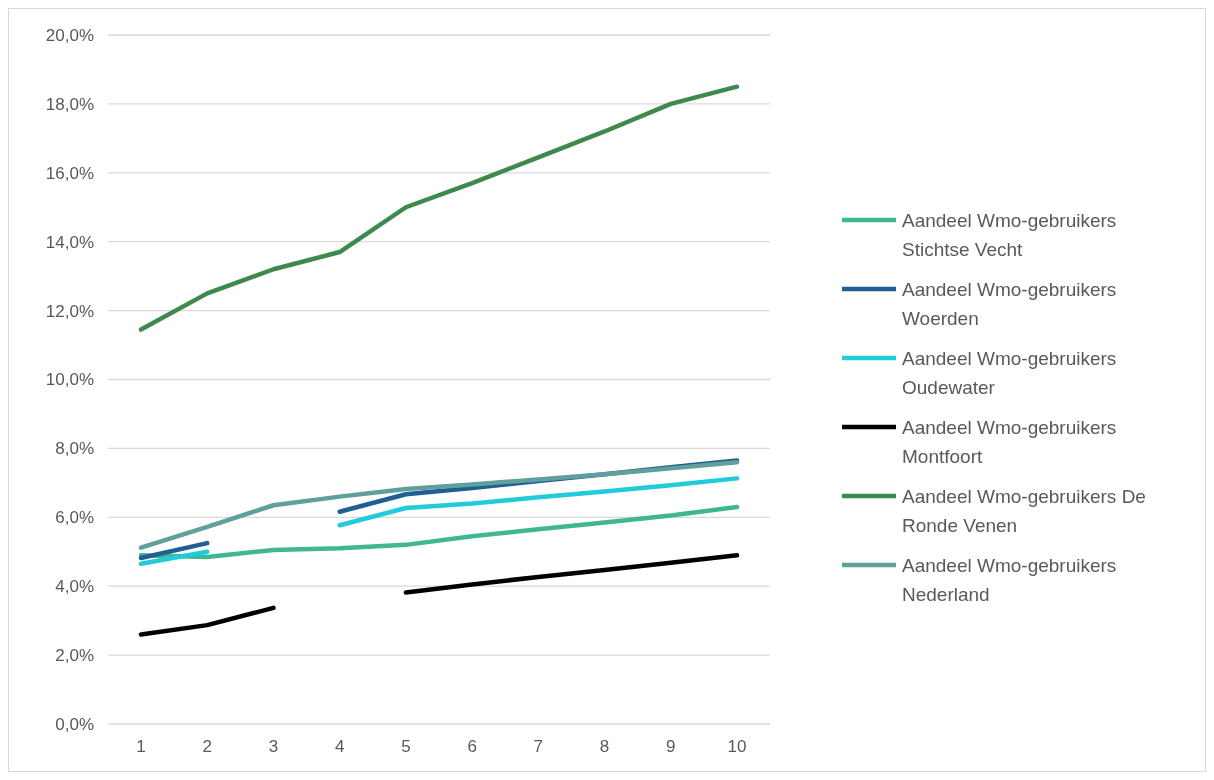 The height and width of the screenshot is (780, 1214). Describe the element at coordinates (69, 35) in the screenshot. I see `y-tick-label: 20,0%` at that location.